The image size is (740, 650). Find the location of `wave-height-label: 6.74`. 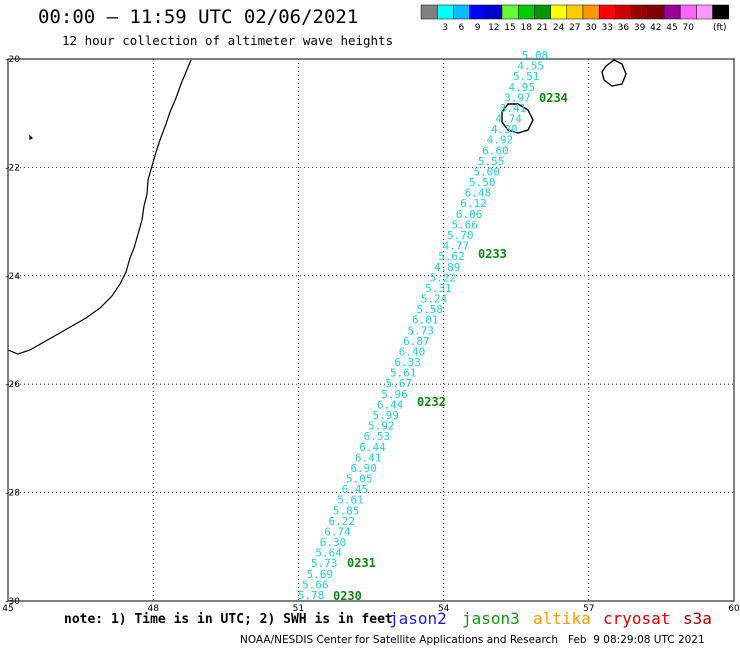

wave-height-label: 6.74 is located at coordinates (337, 532).